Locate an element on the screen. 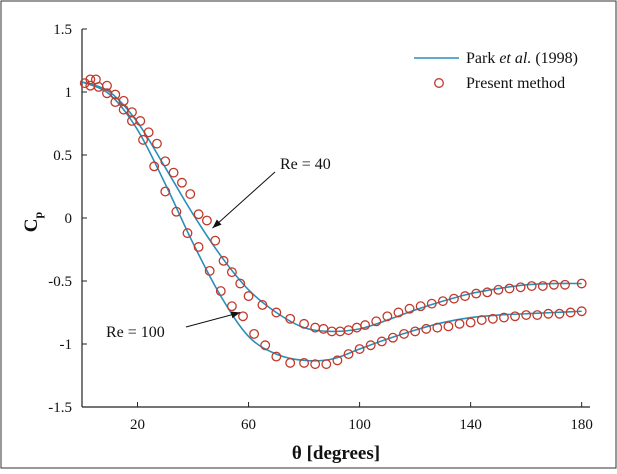 Image resolution: width=617 pixels, height=474 pixels. y-axis-title-sub: p is located at coordinates (38, 214).